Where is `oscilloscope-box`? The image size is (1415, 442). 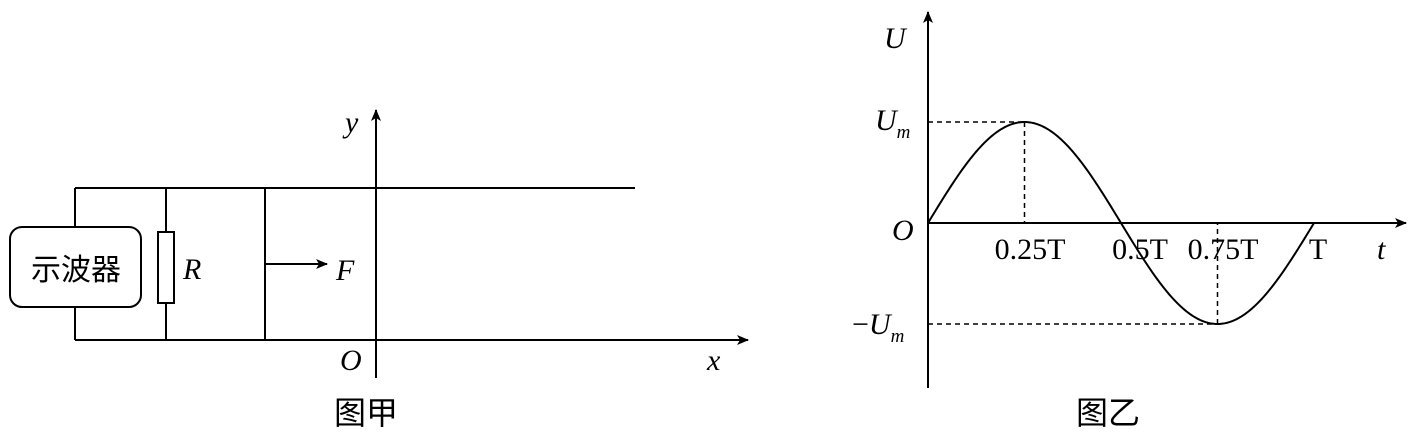 oscilloscope-box is located at coordinates (75, 267).